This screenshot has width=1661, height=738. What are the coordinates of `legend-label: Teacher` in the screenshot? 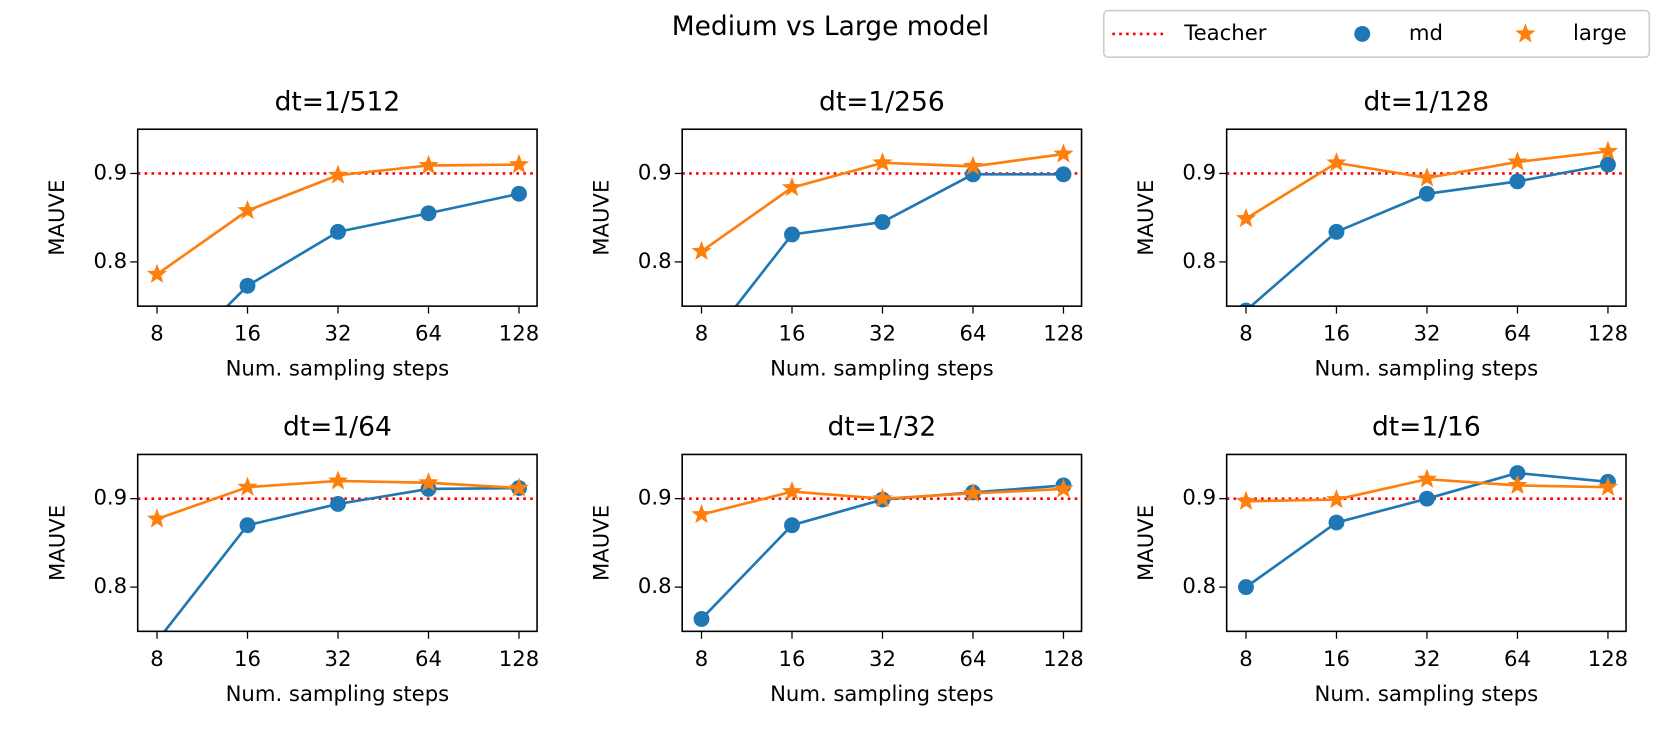 It's located at (1224, 32).